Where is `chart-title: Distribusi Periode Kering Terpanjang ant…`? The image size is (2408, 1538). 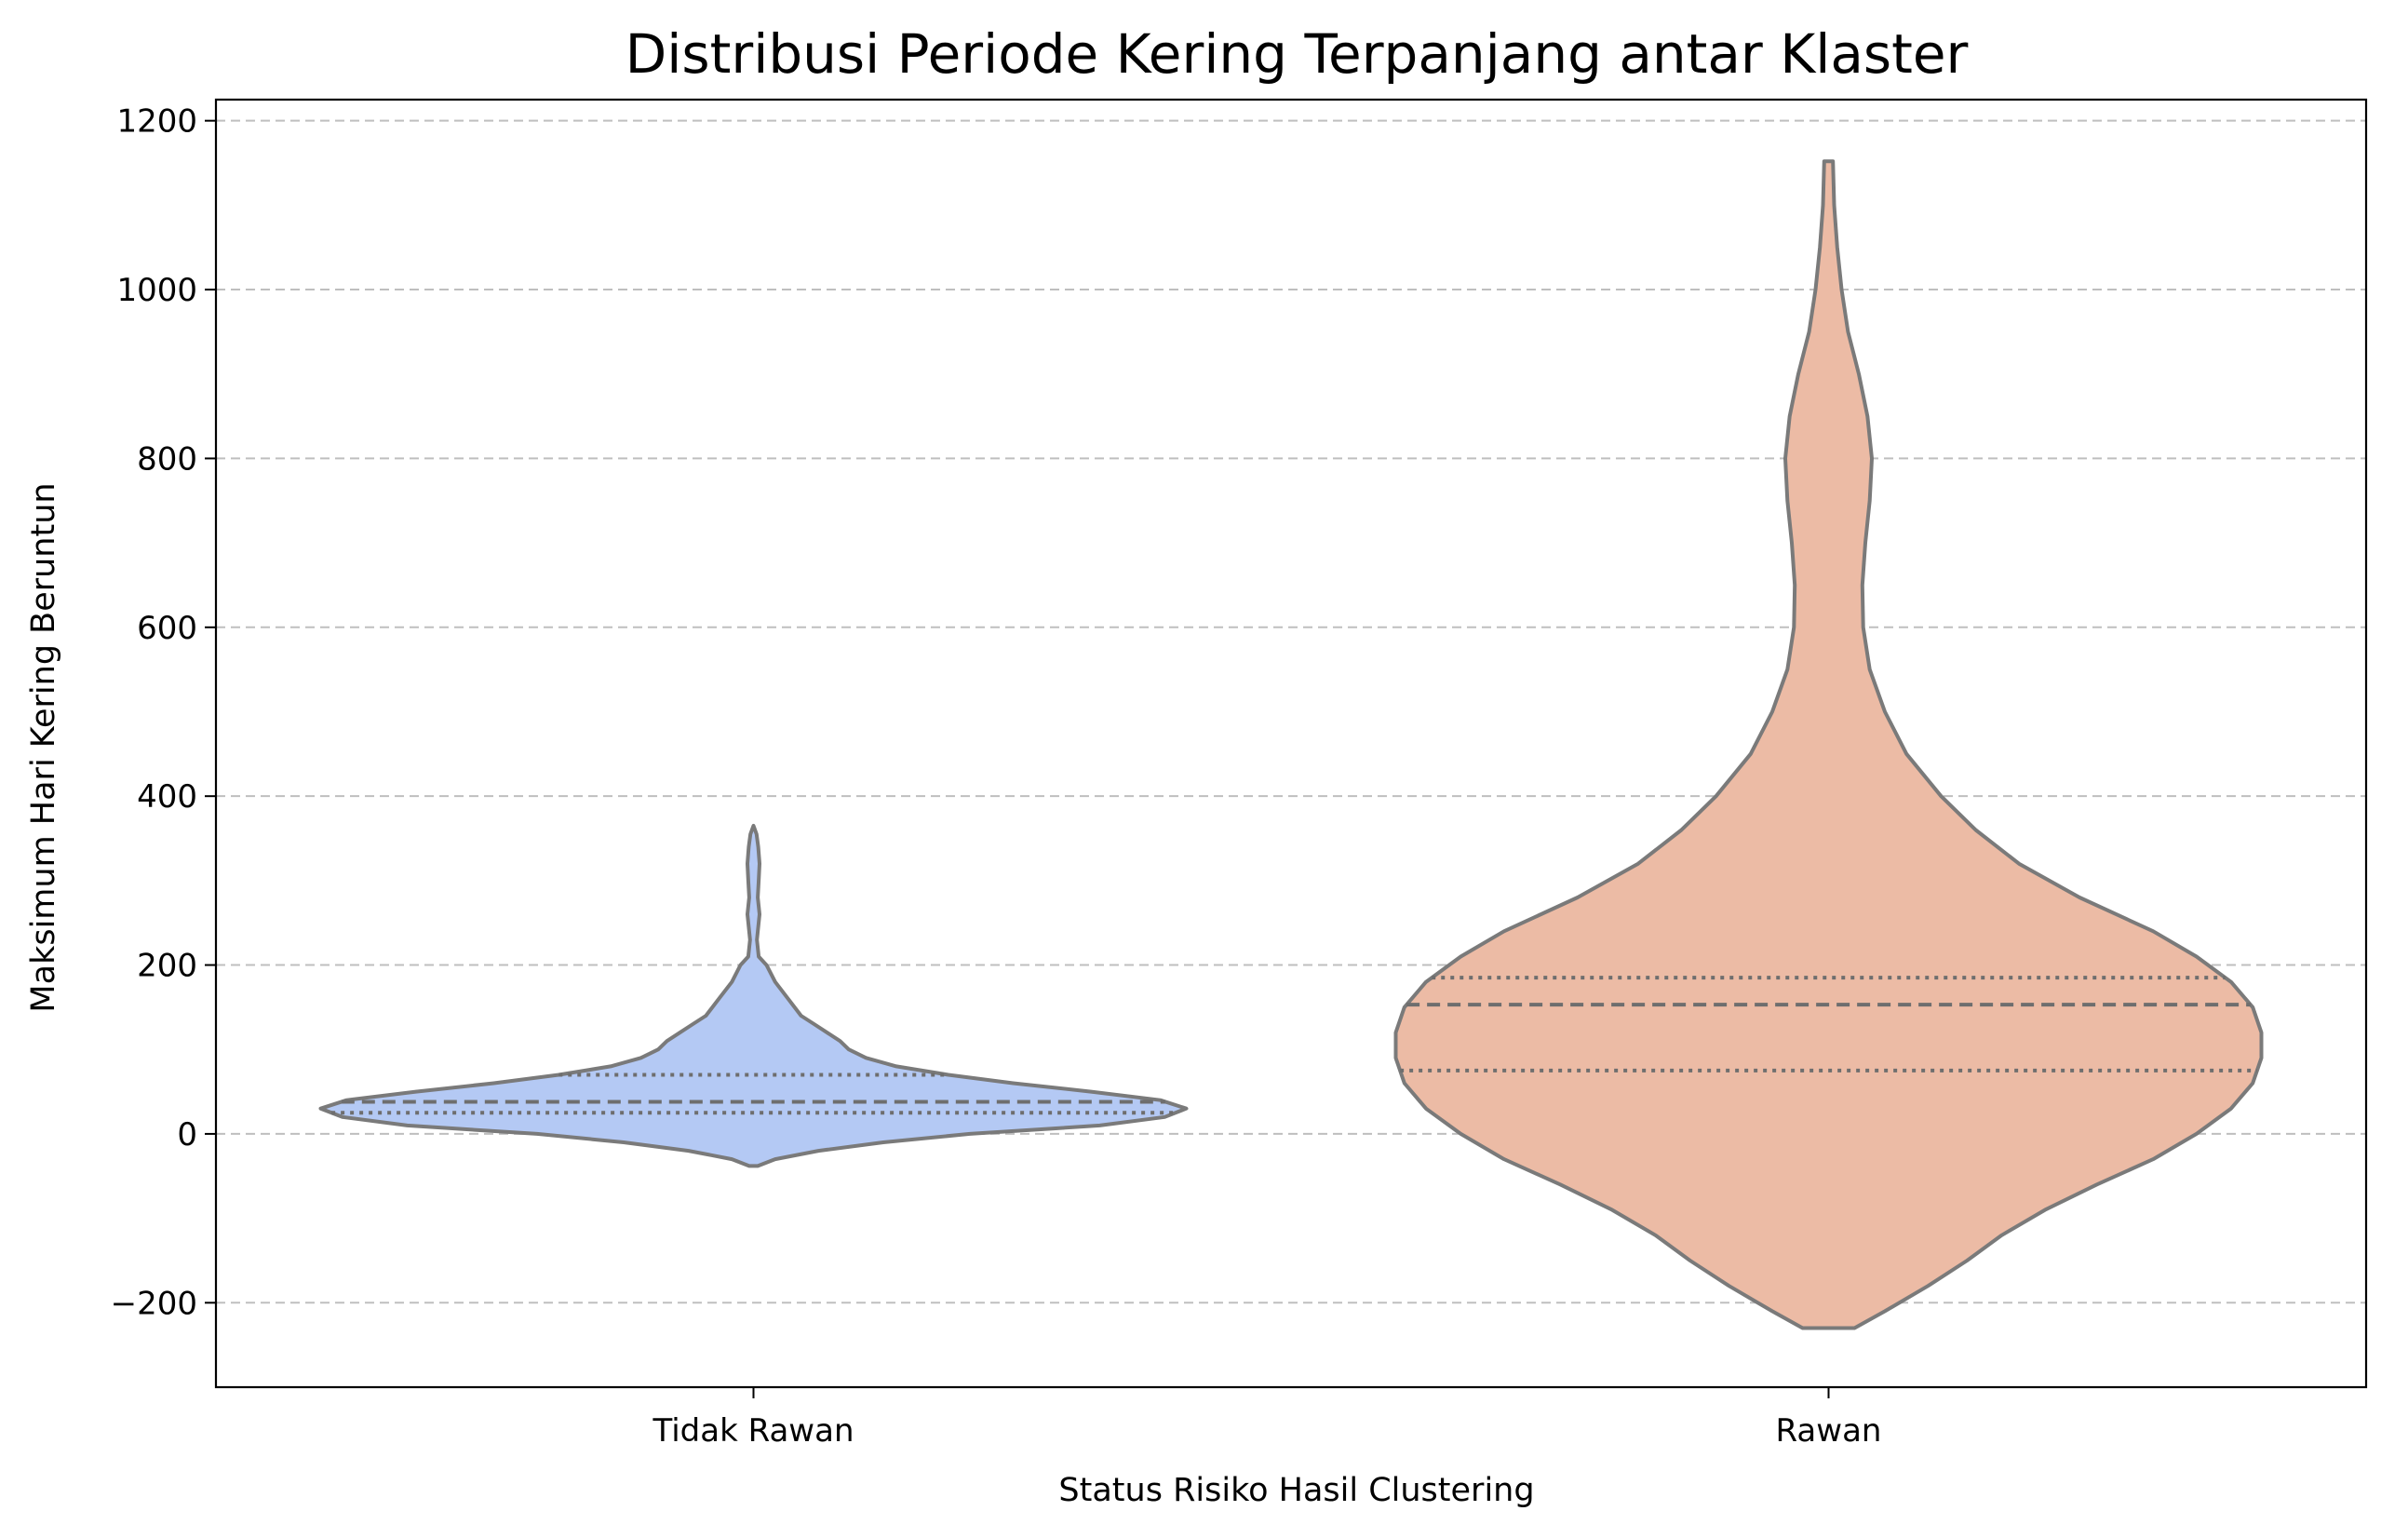
chart-title: Distribusi Periode Kering Terpanjang ant… is located at coordinates (1297, 54).